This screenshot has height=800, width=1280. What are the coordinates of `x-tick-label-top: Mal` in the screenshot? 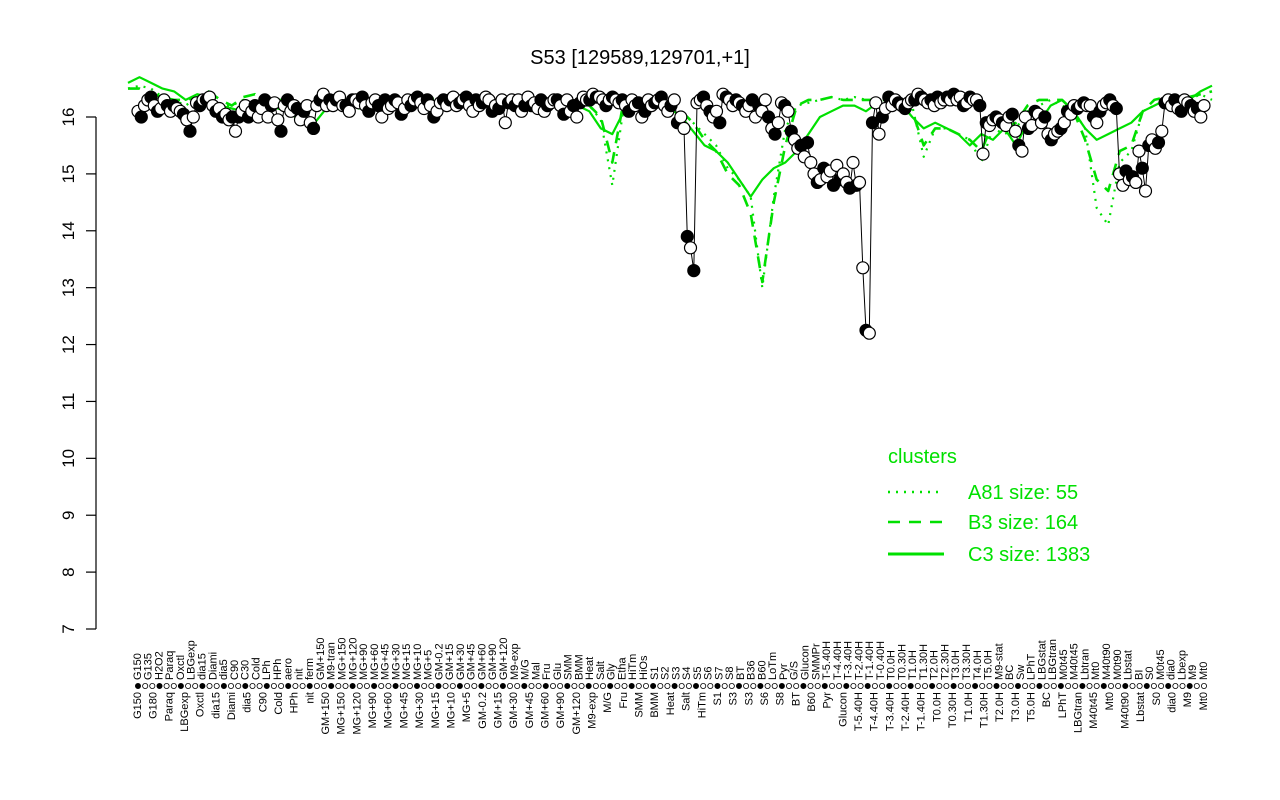 It's located at (536, 671).